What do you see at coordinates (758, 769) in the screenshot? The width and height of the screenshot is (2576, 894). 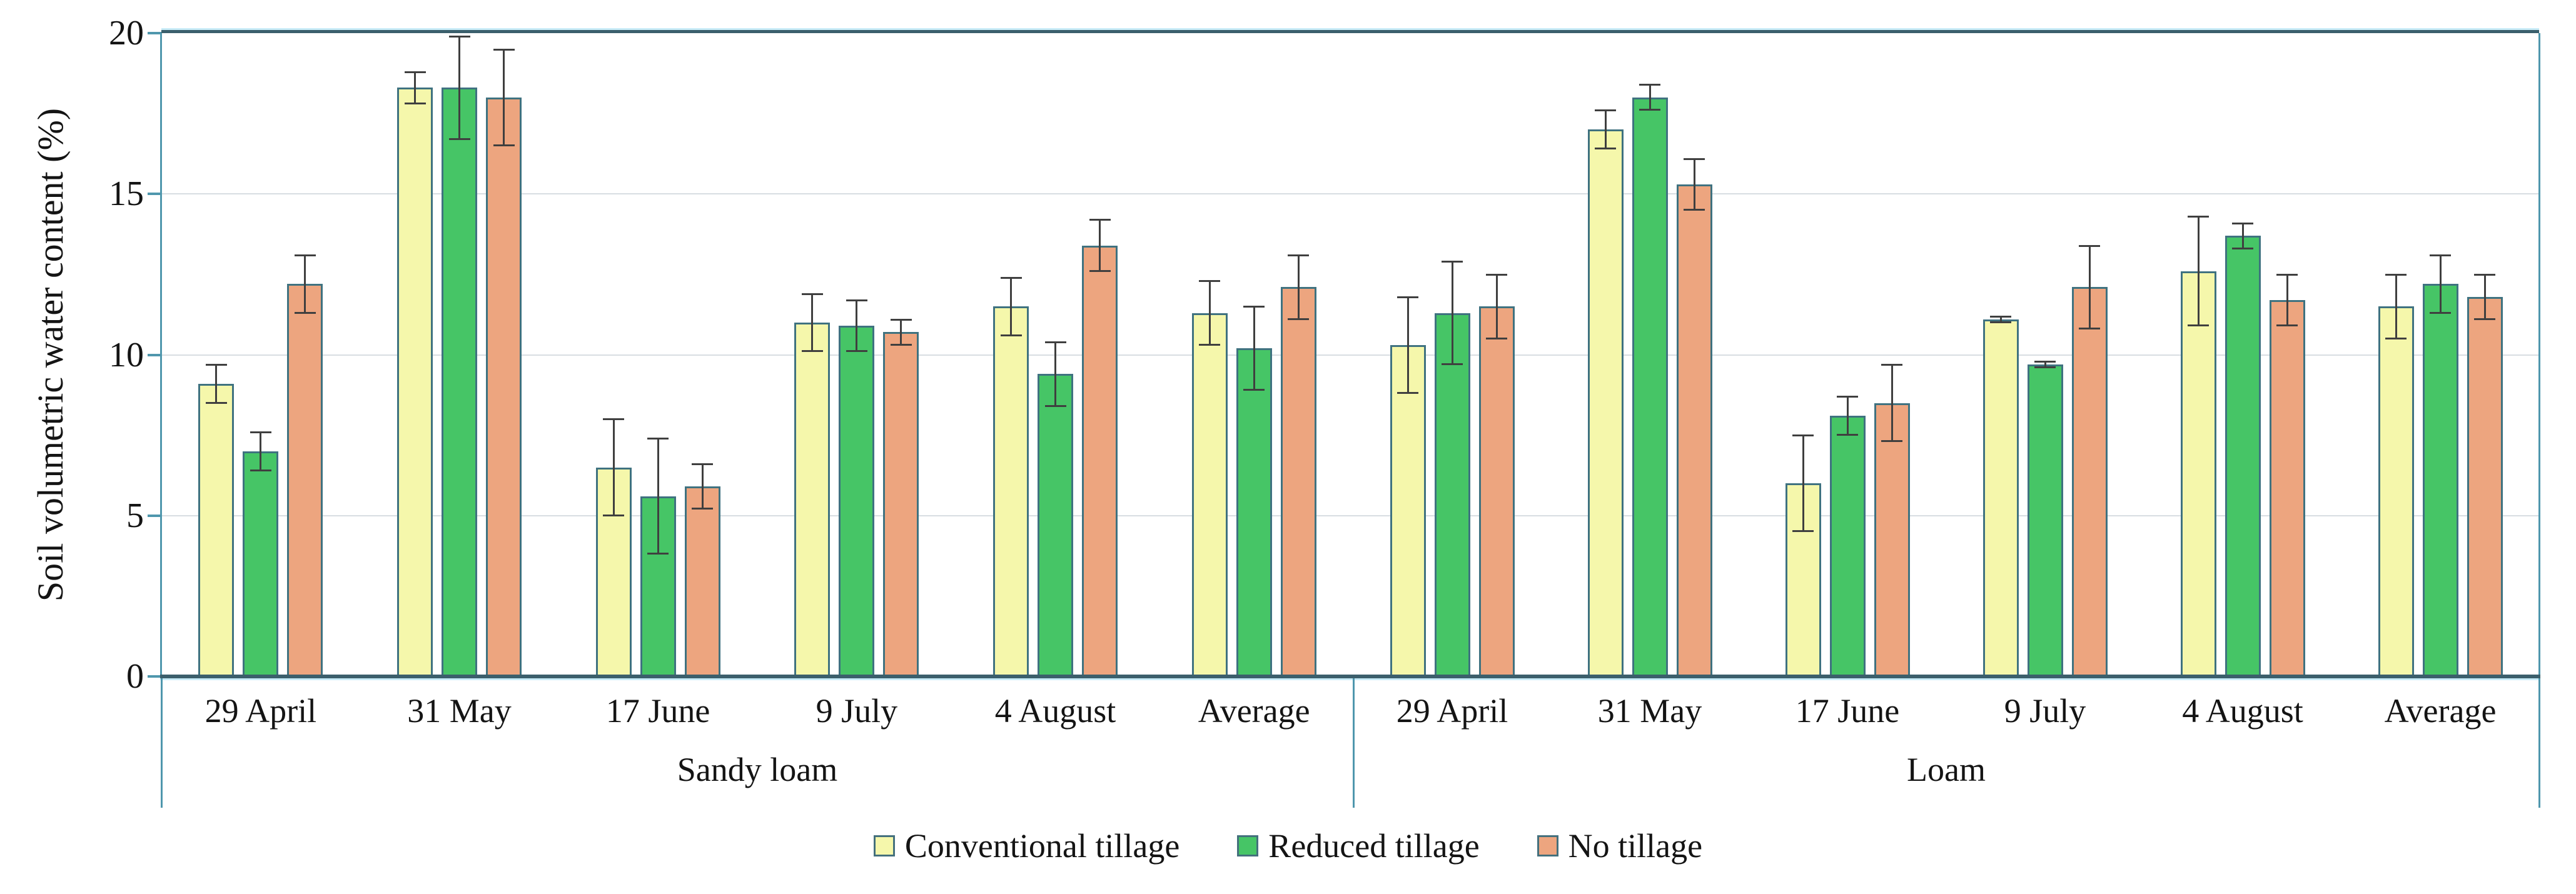 I see `section-label: Sandy loam` at bounding box center [758, 769].